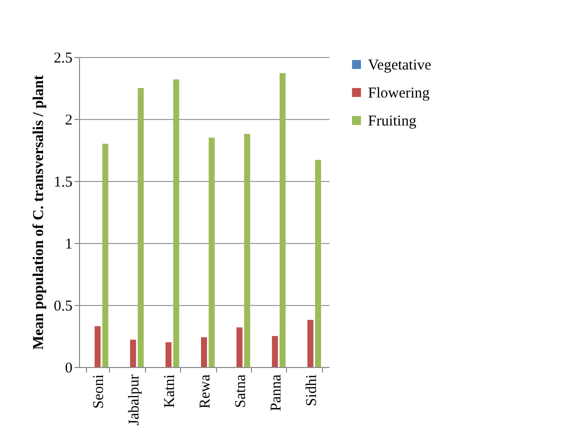 The width and height of the screenshot is (574, 444). Describe the element at coordinates (38, 212) in the screenshot. I see `y-axis-title: Mean population of C. transversalis / plant` at that location.